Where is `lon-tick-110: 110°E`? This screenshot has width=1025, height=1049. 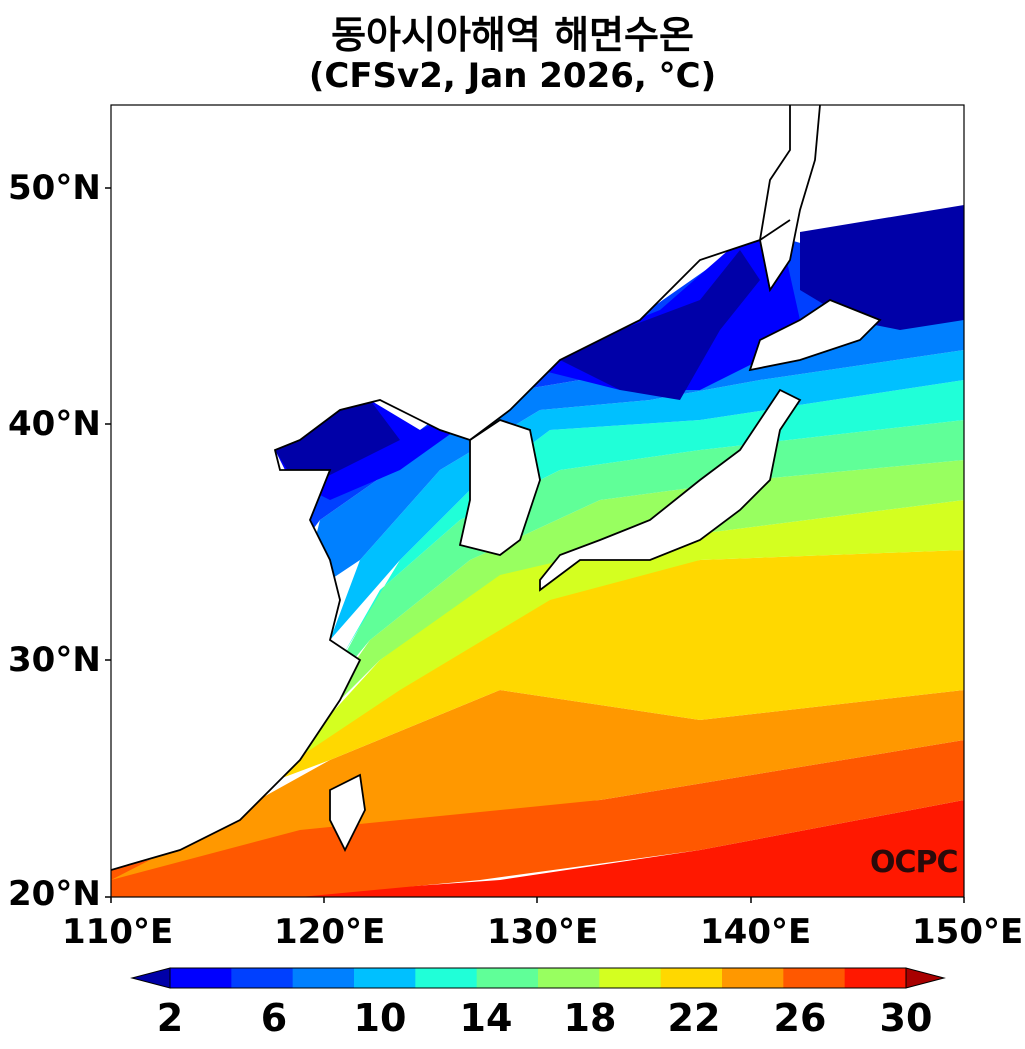 lon-tick-110: 110°E is located at coordinates (118, 932).